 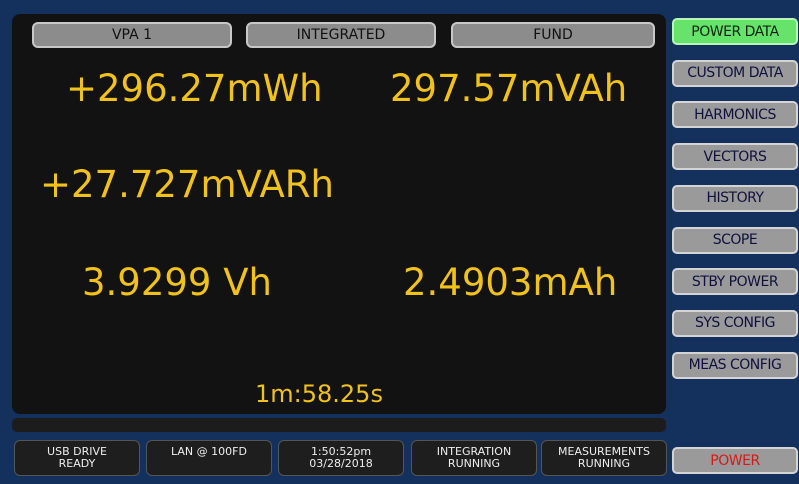 I want to click on reading: +27.727mVARh, so click(x=187, y=184).